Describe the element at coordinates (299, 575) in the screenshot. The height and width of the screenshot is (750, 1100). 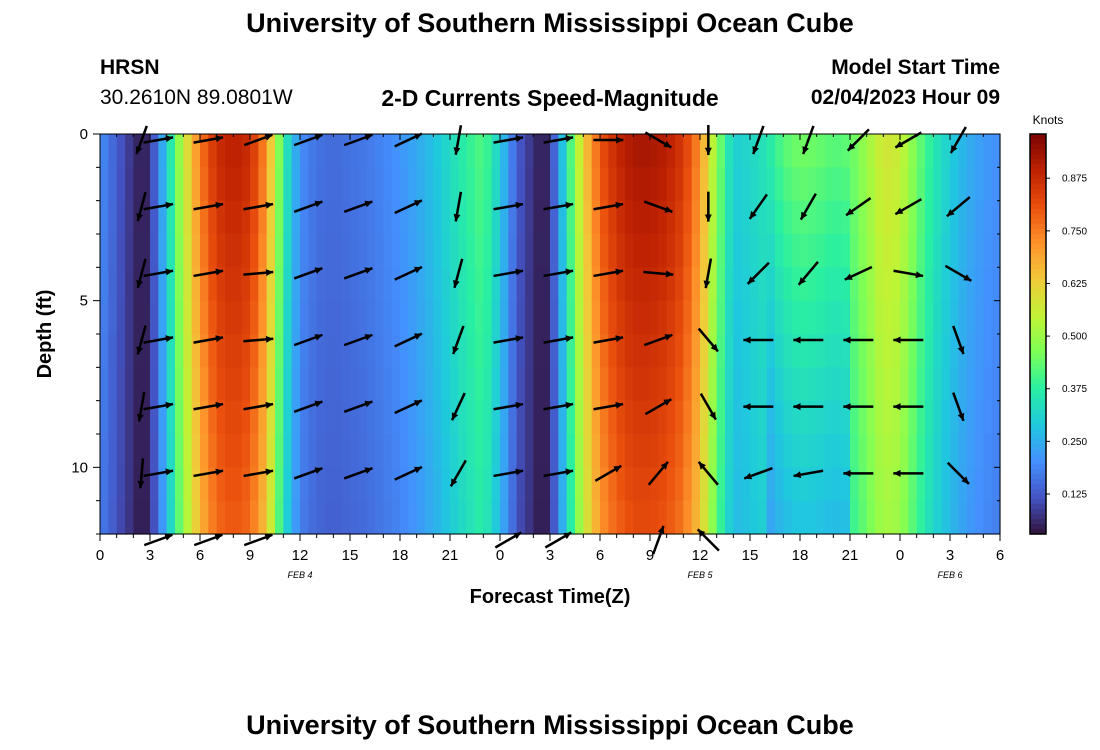
I see `date-label: FEB 4` at that location.